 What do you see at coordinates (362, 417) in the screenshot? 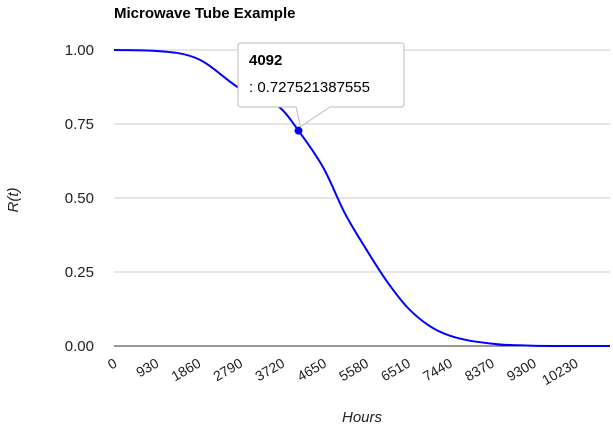
I see `x-axis-label: Hours` at bounding box center [362, 417].